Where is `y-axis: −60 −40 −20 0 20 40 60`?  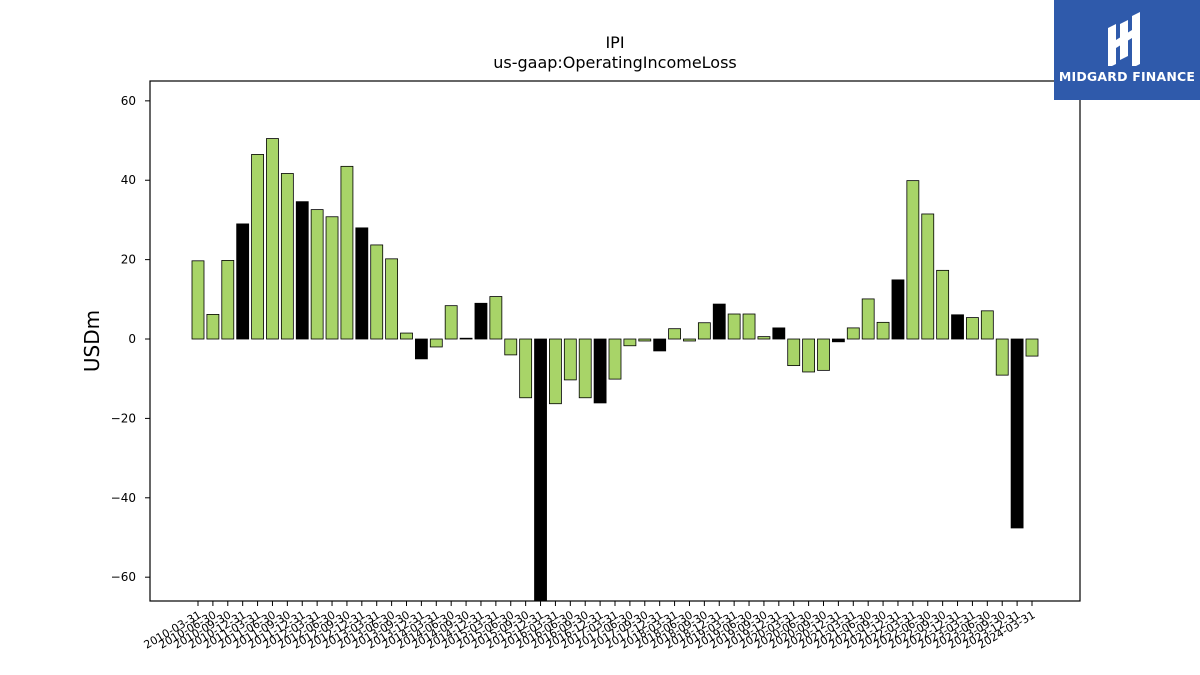
y-axis: −60 −40 −20 0 20 40 60 is located at coordinates (130, 339).